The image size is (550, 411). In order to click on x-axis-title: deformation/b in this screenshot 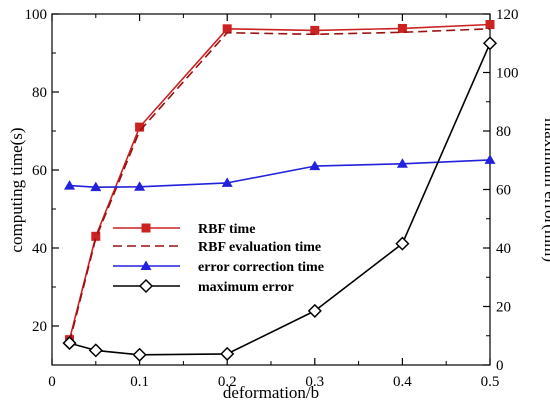, I will do `click(271, 392)`.